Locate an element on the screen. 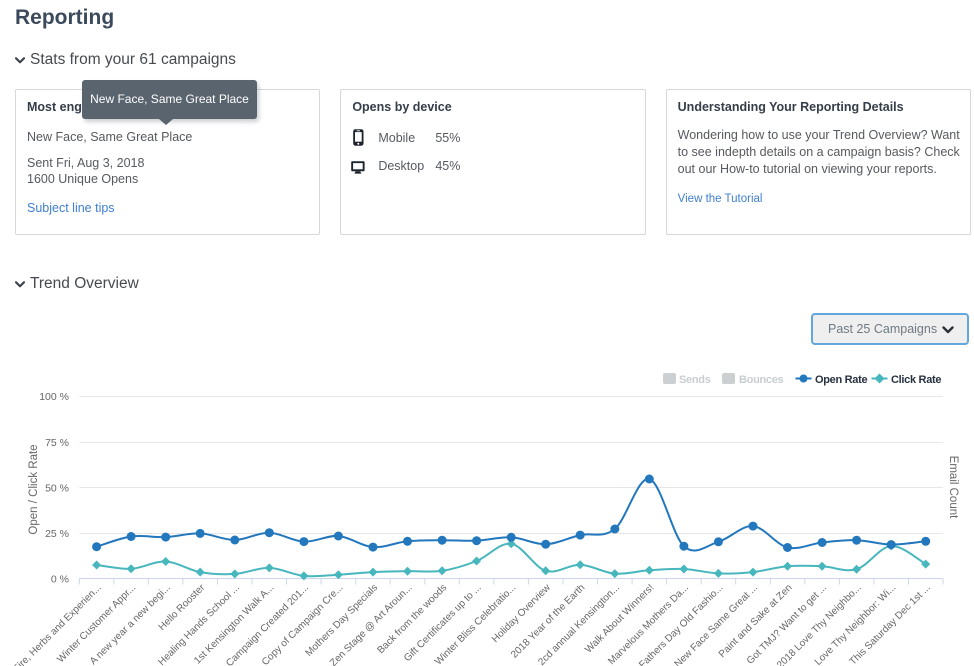  svg-text: 100 % is located at coordinates (54, 397).